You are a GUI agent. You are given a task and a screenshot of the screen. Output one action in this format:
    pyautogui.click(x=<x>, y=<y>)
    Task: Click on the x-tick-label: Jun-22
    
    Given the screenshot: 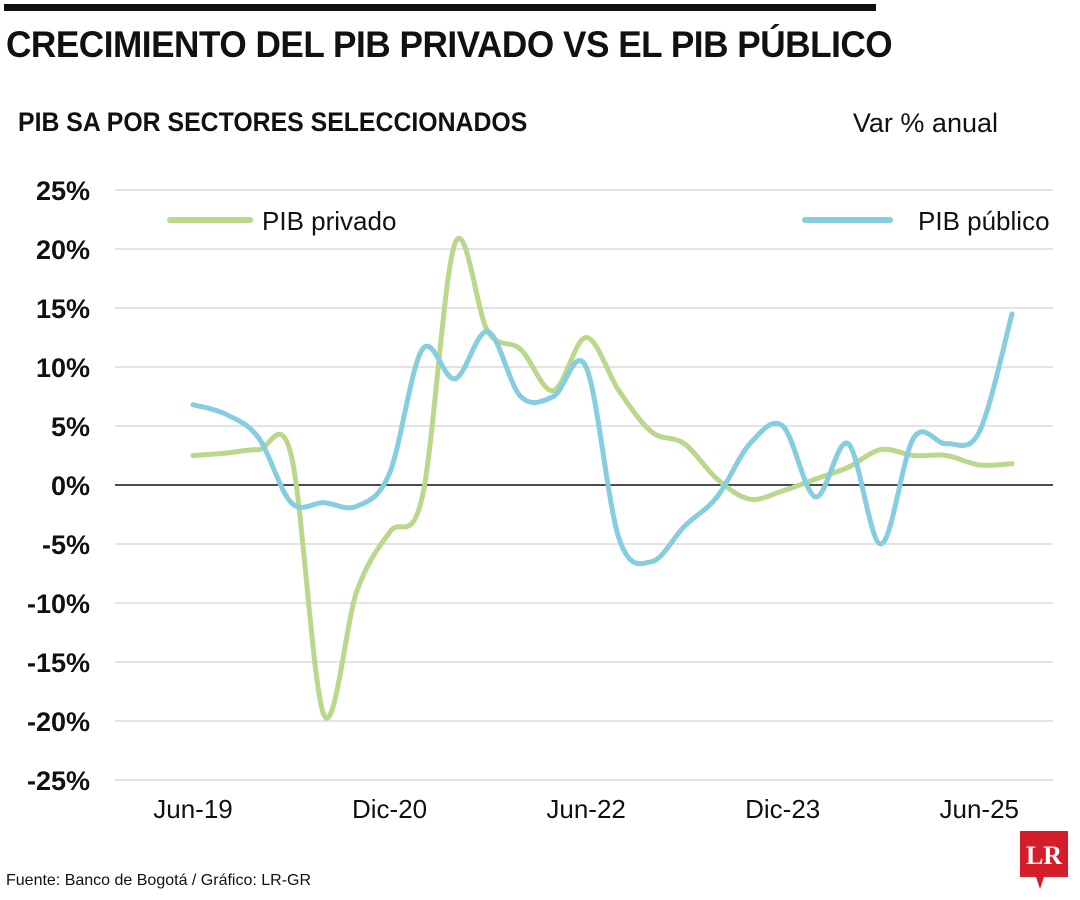 What is the action you would take?
    pyautogui.click(x=586, y=809)
    